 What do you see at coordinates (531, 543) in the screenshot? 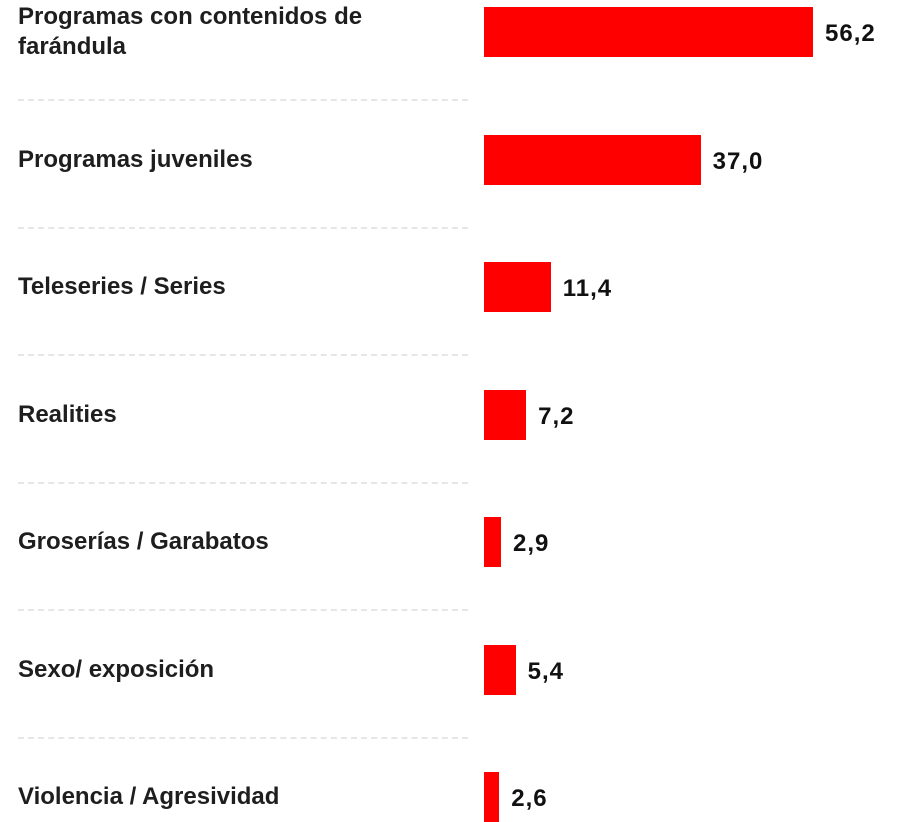
I see `value-label: 2,9` at bounding box center [531, 543].